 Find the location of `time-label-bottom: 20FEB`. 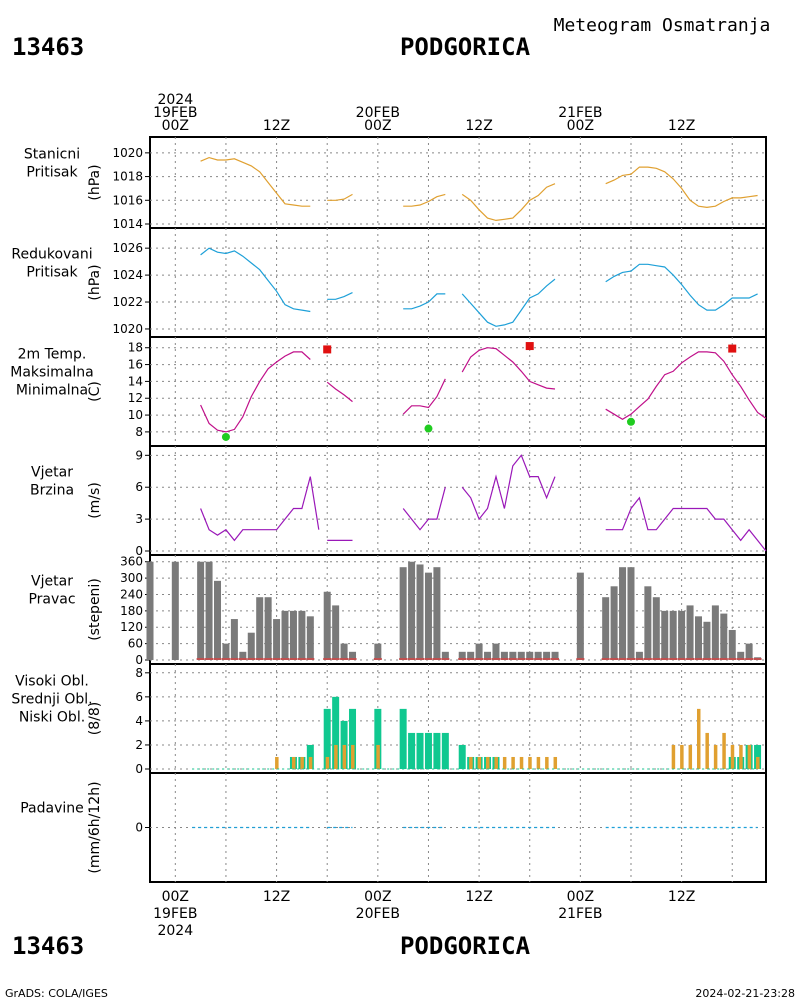

time-label-bottom: 20FEB is located at coordinates (378, 914).